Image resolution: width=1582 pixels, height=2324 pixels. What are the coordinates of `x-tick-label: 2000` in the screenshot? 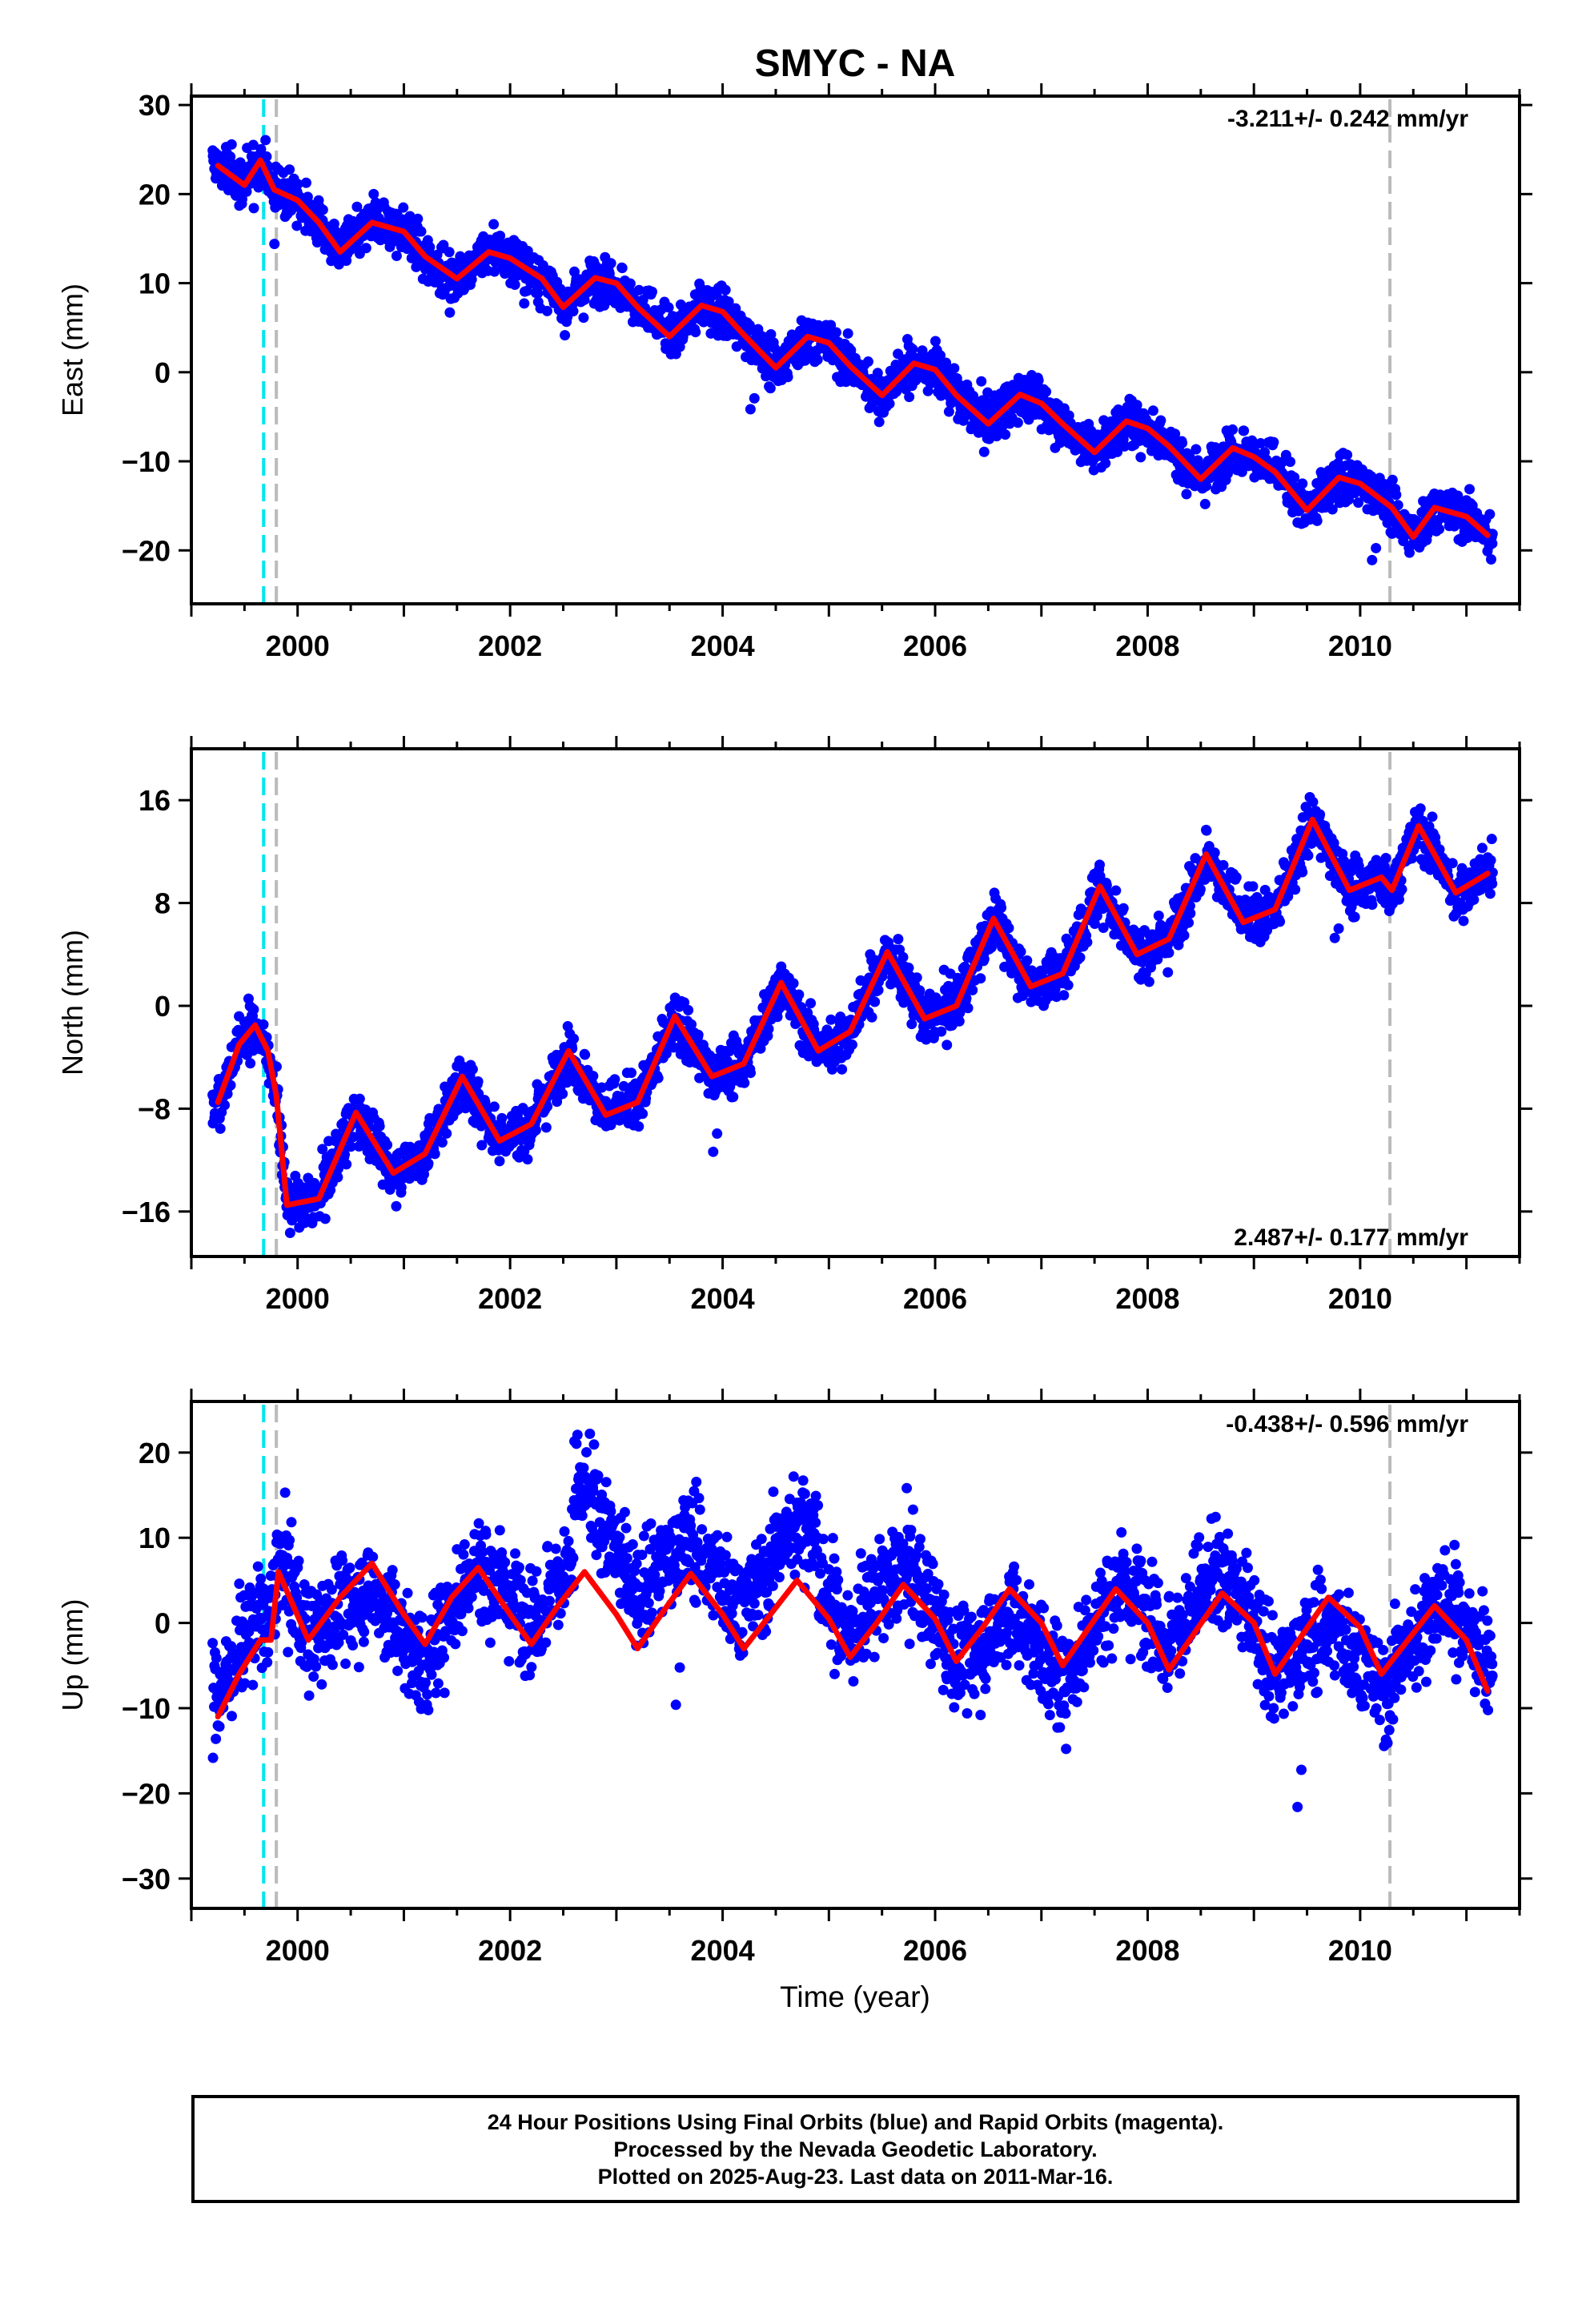 It's located at (298, 645).